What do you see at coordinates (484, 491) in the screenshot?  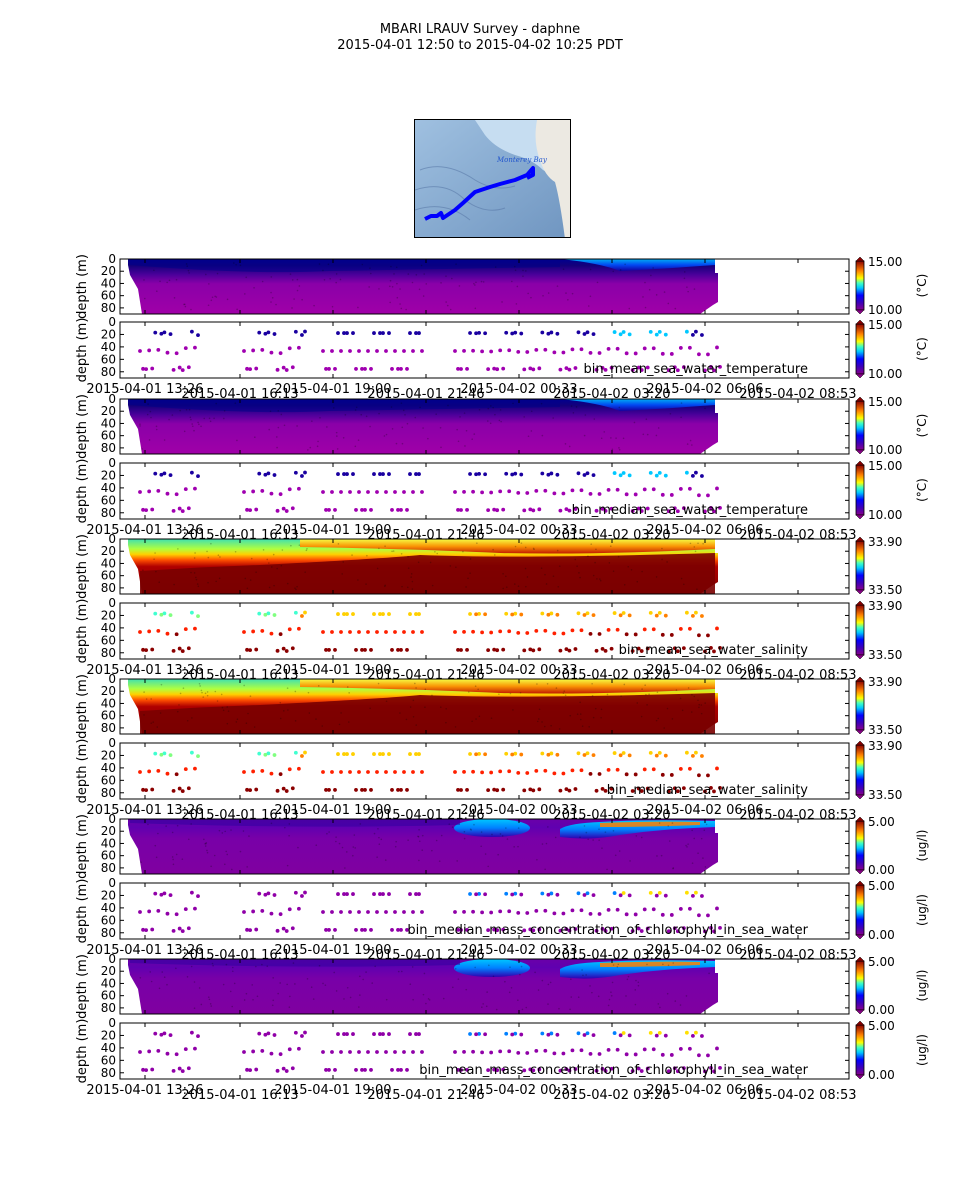 I see `samples-panel-frame` at bounding box center [484, 491].